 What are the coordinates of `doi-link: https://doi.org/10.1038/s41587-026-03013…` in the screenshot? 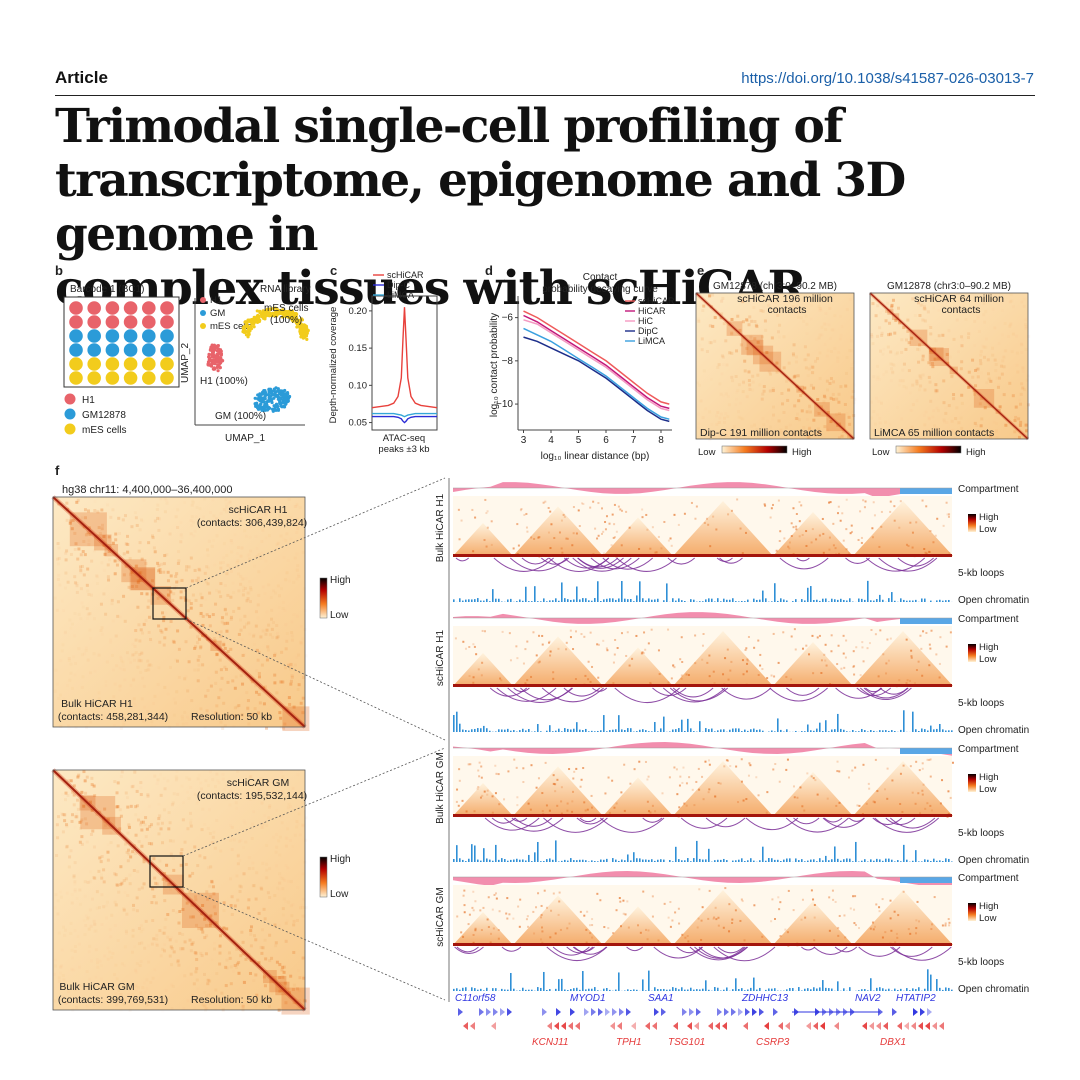 It's located at (887, 78).